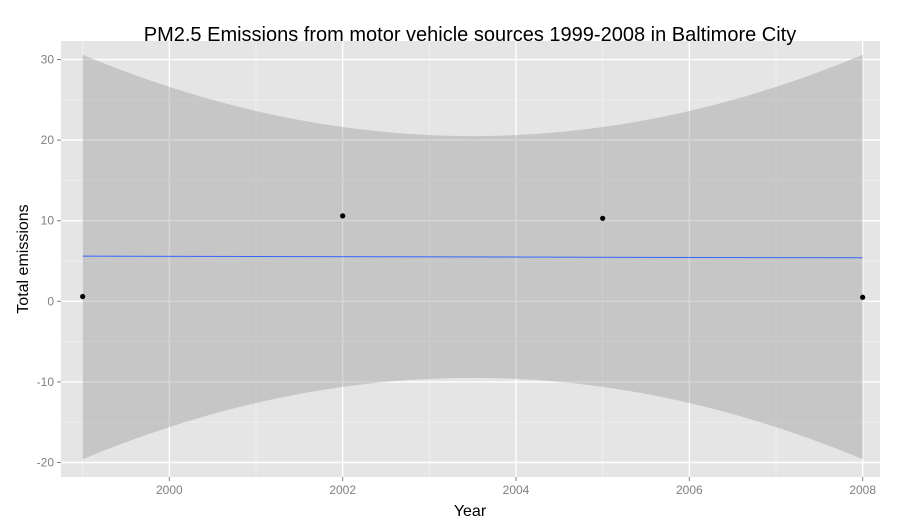  What do you see at coordinates (48, 60) in the screenshot?
I see `y-tick-label: 30` at bounding box center [48, 60].